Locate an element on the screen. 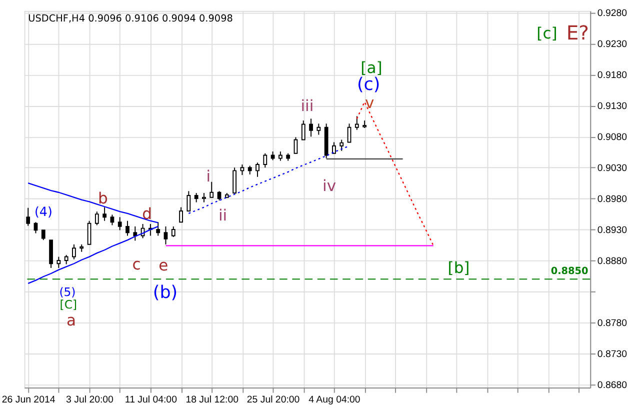 This screenshot has height=411, width=628. y-tick-label: 0.8980 is located at coordinates (612, 199).